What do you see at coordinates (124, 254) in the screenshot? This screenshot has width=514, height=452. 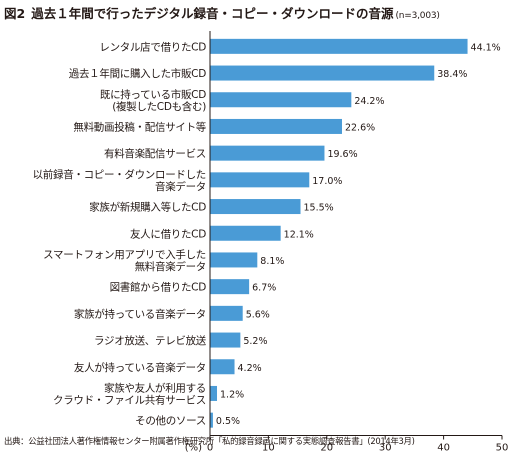 I see `category-label: スマートフォン用アプリで入手した` at bounding box center [124, 254].